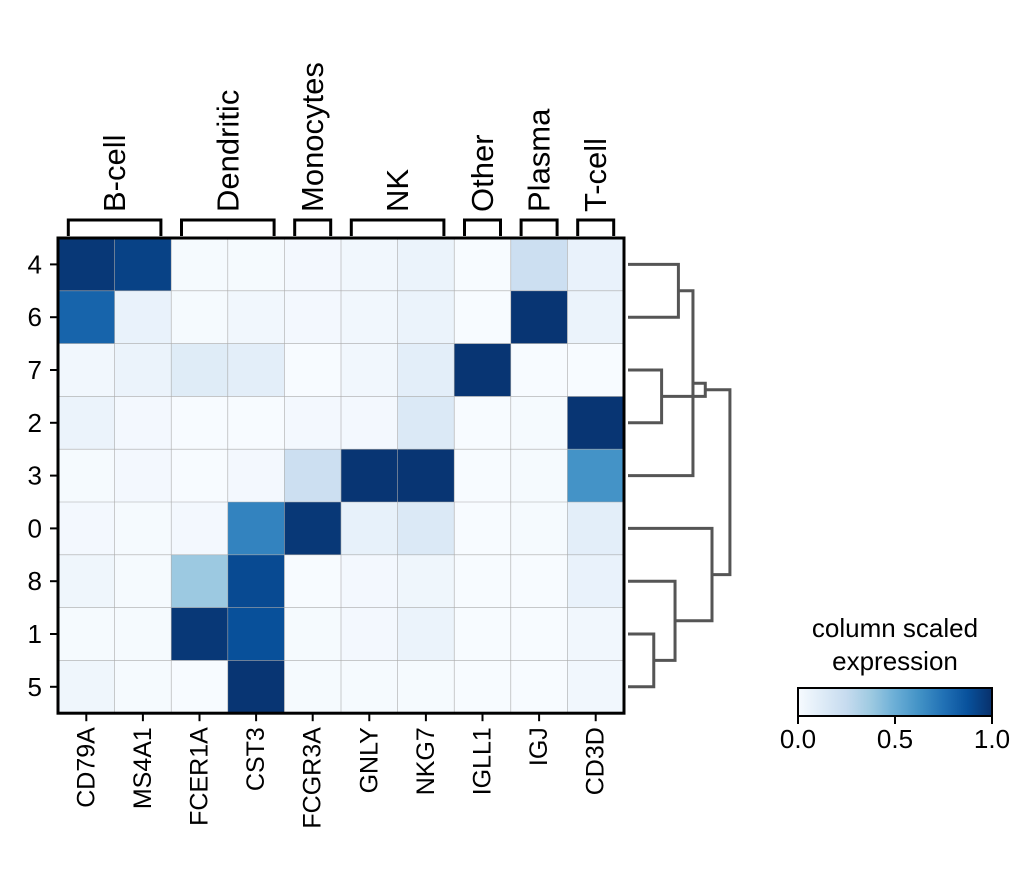 This screenshot has width=1036, height=886. What do you see at coordinates (43, 475) in the screenshot?
I see `y-axis-ticks: 4 6 7 2 3 0 8 1 5` at bounding box center [43, 475].